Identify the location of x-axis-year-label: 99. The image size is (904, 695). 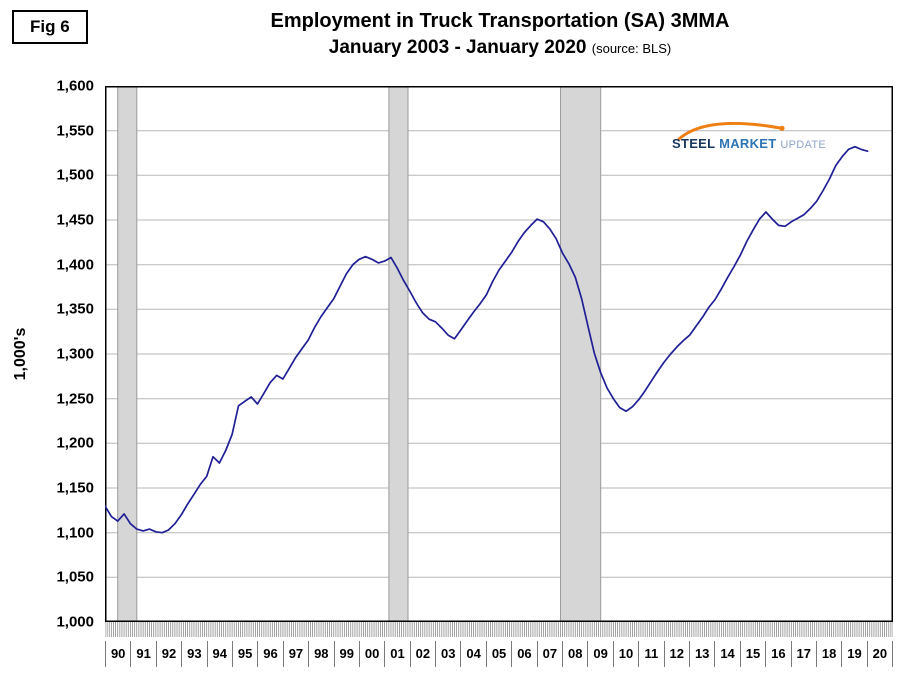
(346, 654).